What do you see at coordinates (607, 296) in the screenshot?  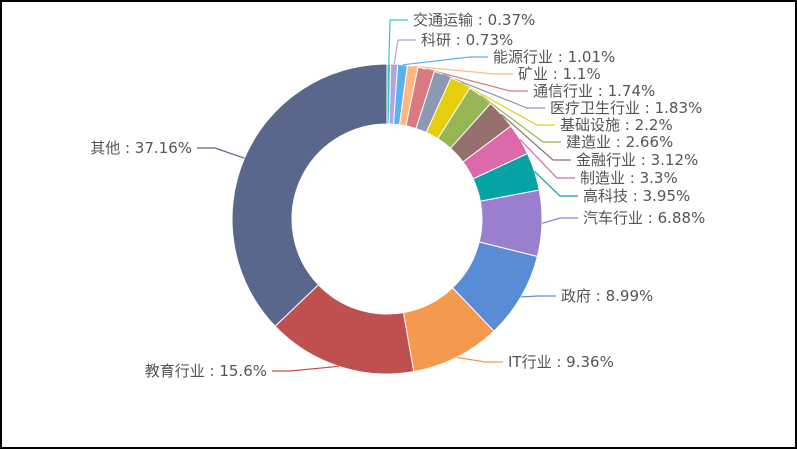 I see `slice-label-12: 政府 : 8.99%` at bounding box center [607, 296].